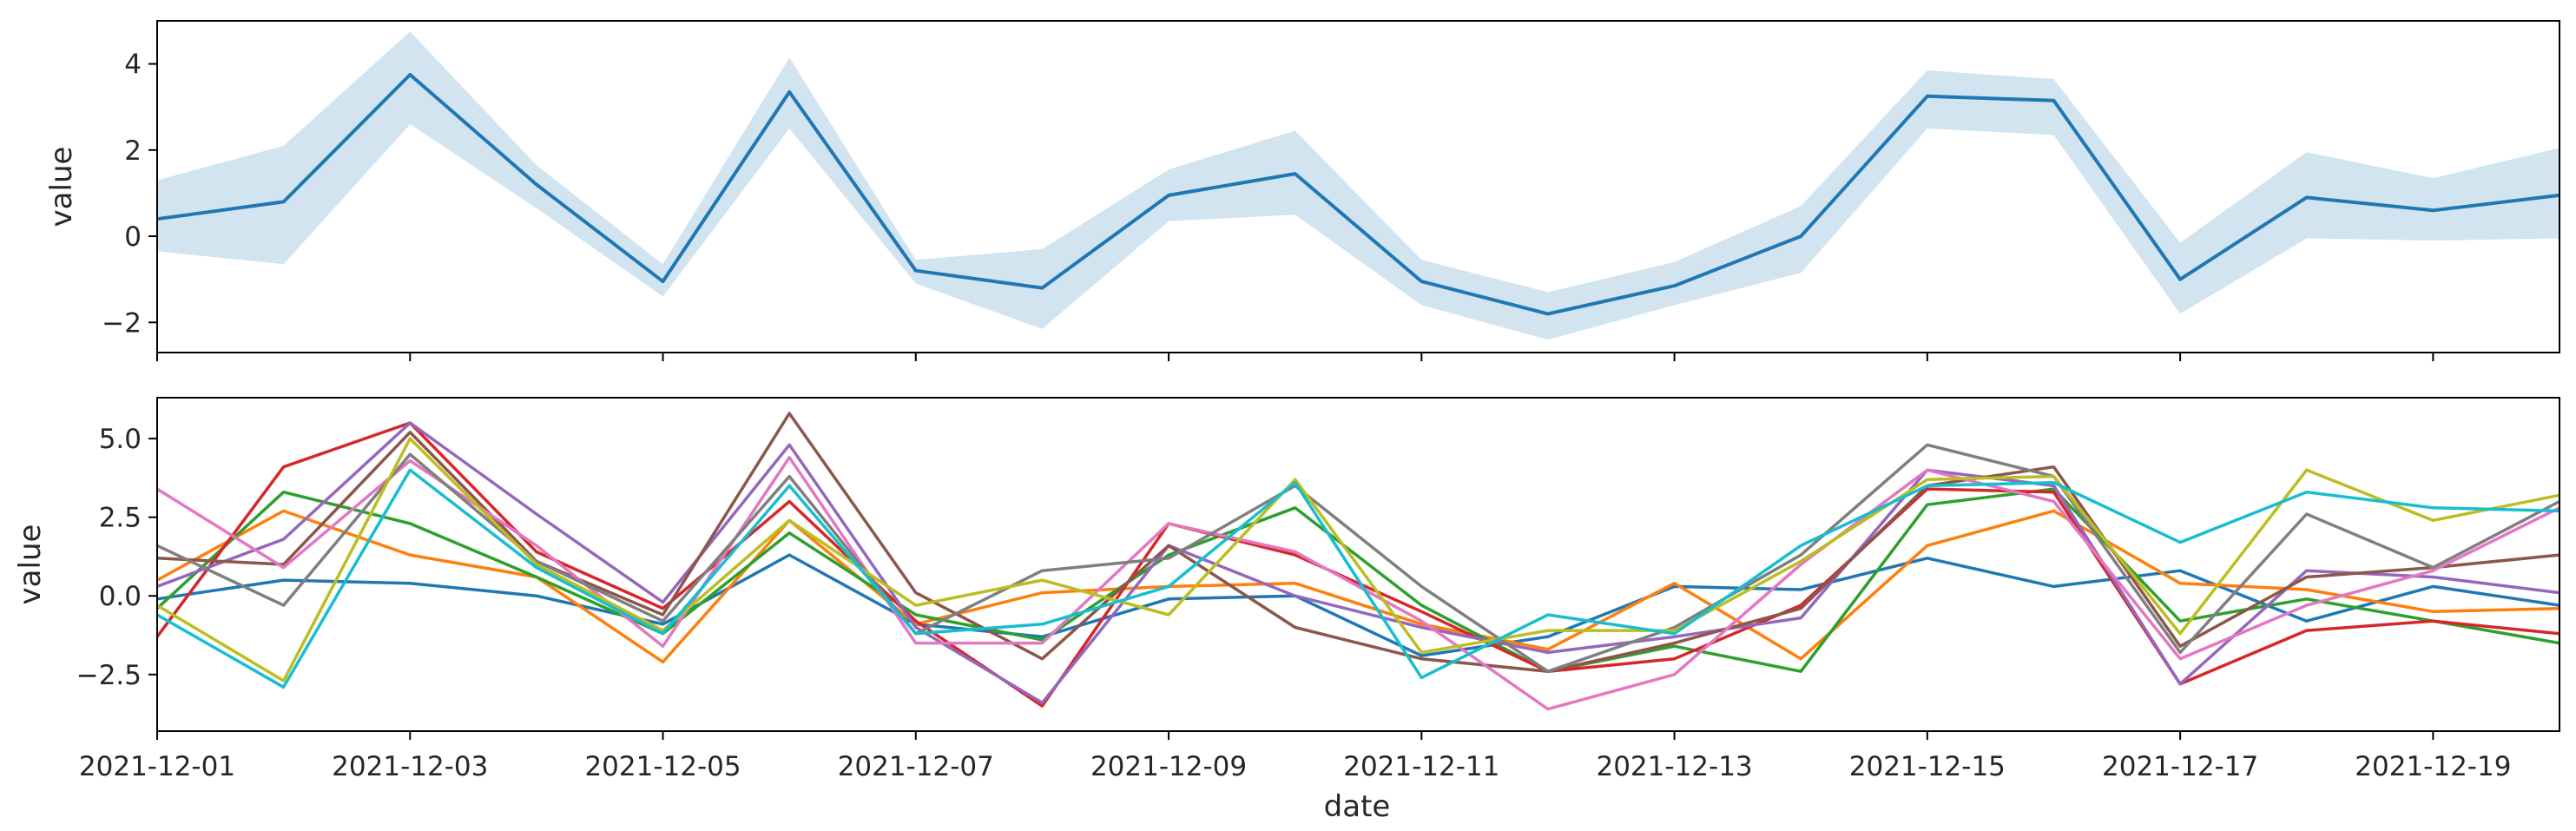 The height and width of the screenshot is (831, 2576). What do you see at coordinates (116, 557) in the screenshot?
I see `bottom-y-axis: −2.5 0.0 2.5 5.0` at bounding box center [116, 557].